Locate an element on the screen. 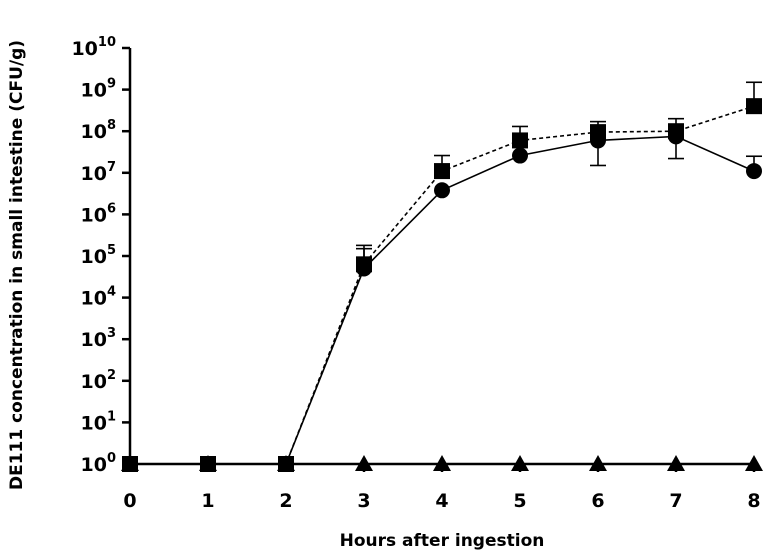  x-tick-label-4: 4 is located at coordinates (441, 501).